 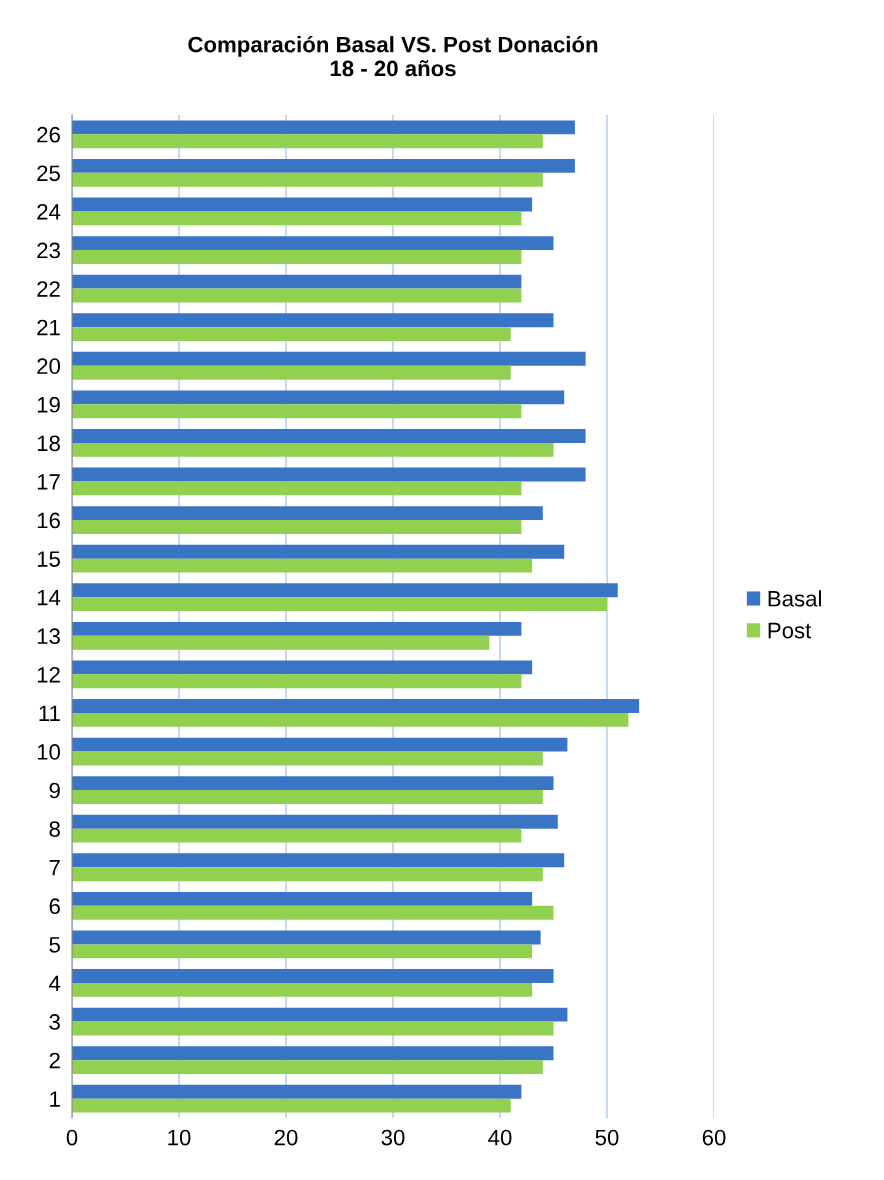 I want to click on y-tick-label: 5, so click(x=54, y=945).